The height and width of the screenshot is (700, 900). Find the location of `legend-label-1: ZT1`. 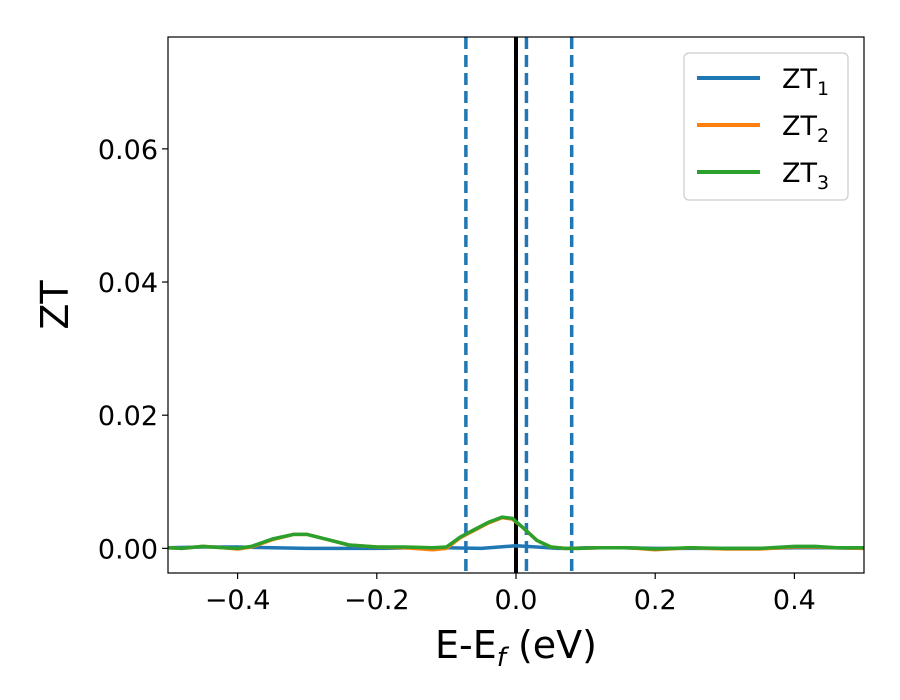

legend-label-1: ZT1 is located at coordinates (805, 82).